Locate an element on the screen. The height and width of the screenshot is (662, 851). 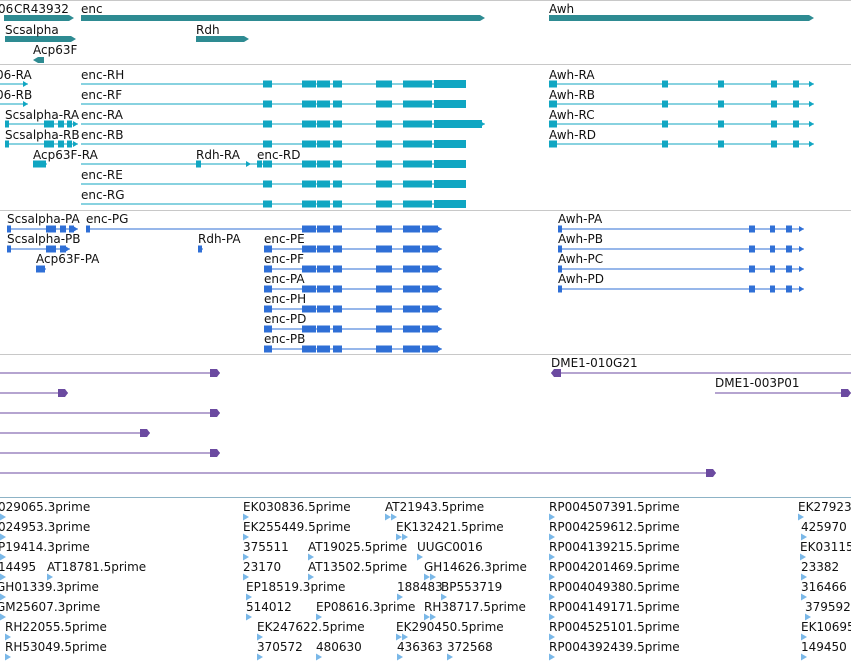
feature-label: EK03115 is located at coordinates (825, 547).